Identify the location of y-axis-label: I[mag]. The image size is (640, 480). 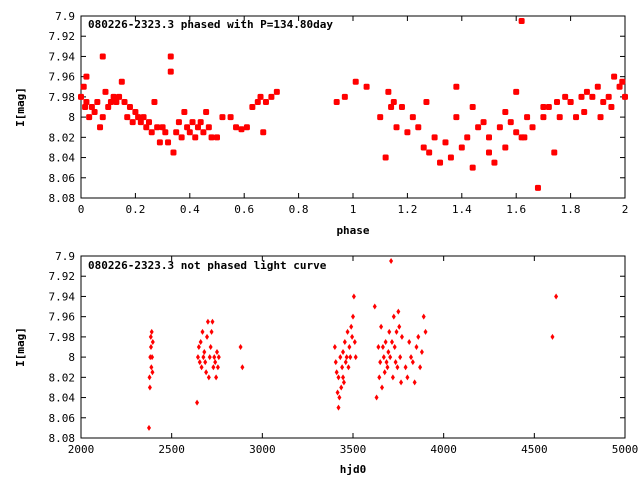
(20, 347).